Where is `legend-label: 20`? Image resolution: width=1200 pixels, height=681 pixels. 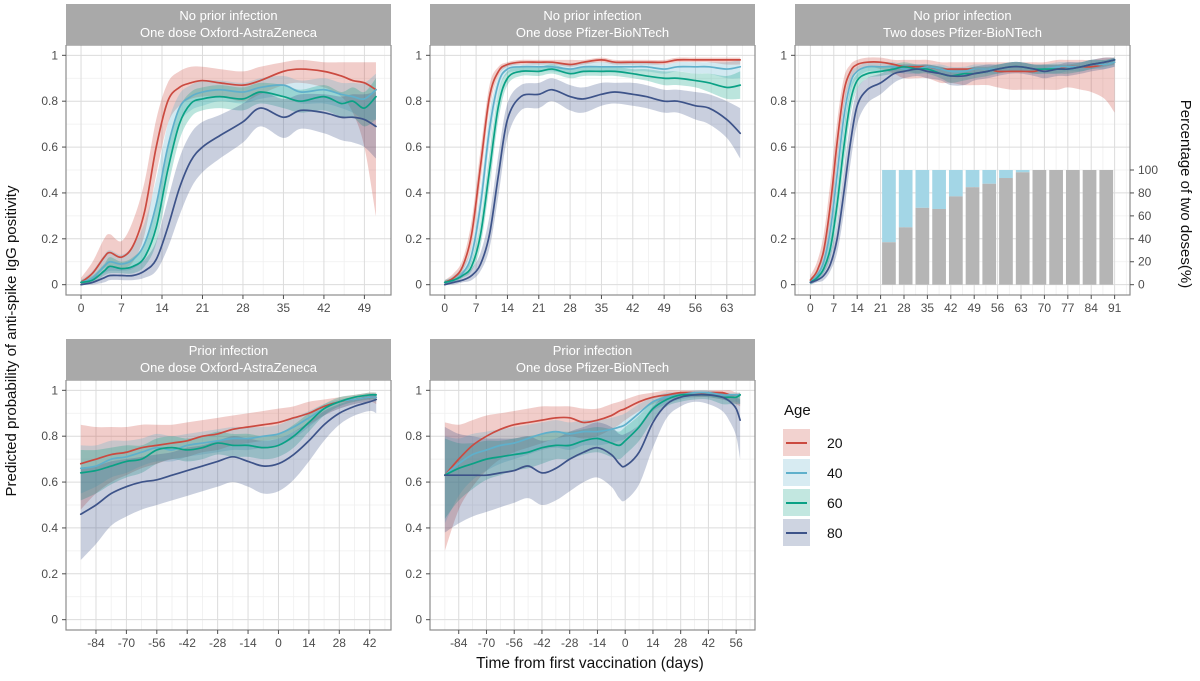
legend-label: 20 is located at coordinates (835, 442).